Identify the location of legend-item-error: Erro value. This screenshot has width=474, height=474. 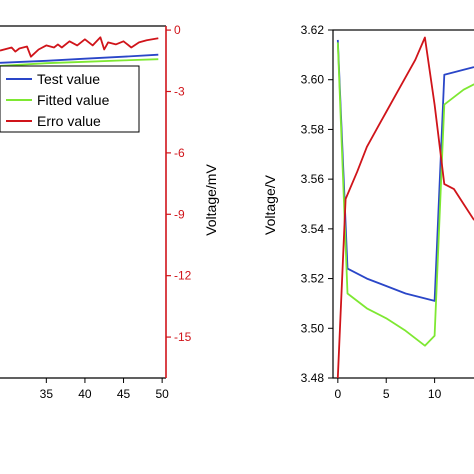
(53, 121).